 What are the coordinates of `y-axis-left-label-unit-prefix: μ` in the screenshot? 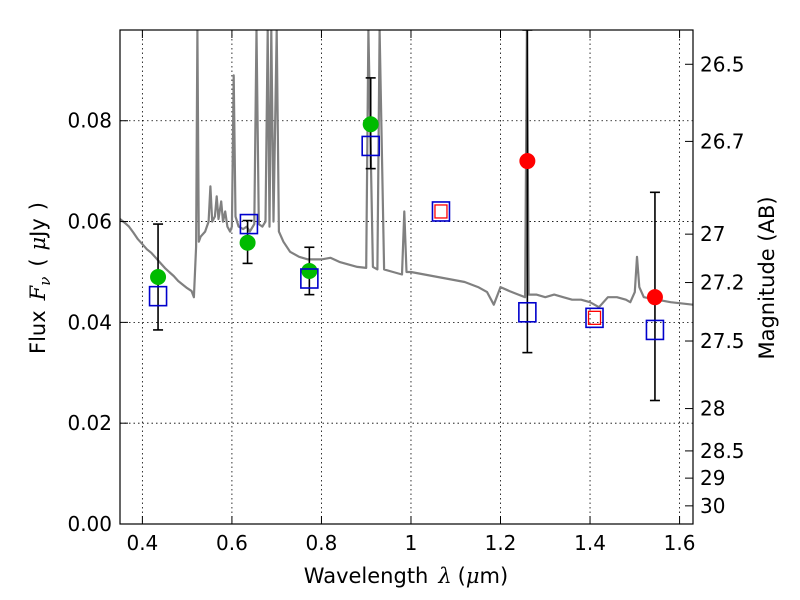 It's located at (38, 244).